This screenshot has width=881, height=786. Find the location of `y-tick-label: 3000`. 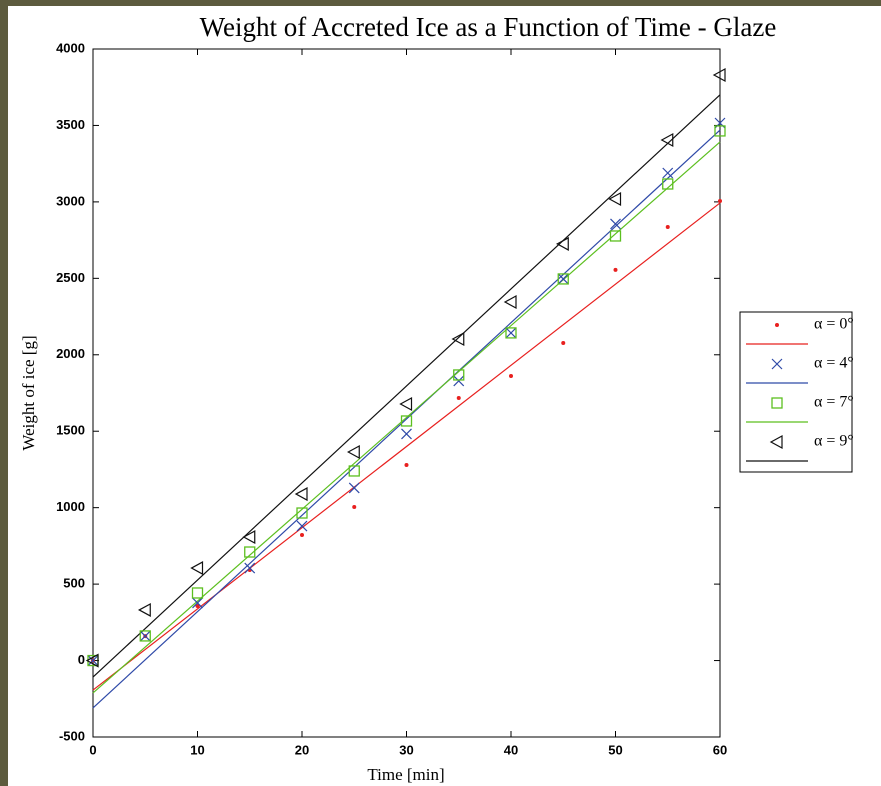

y-tick-label: 3000 is located at coordinates (70, 200).